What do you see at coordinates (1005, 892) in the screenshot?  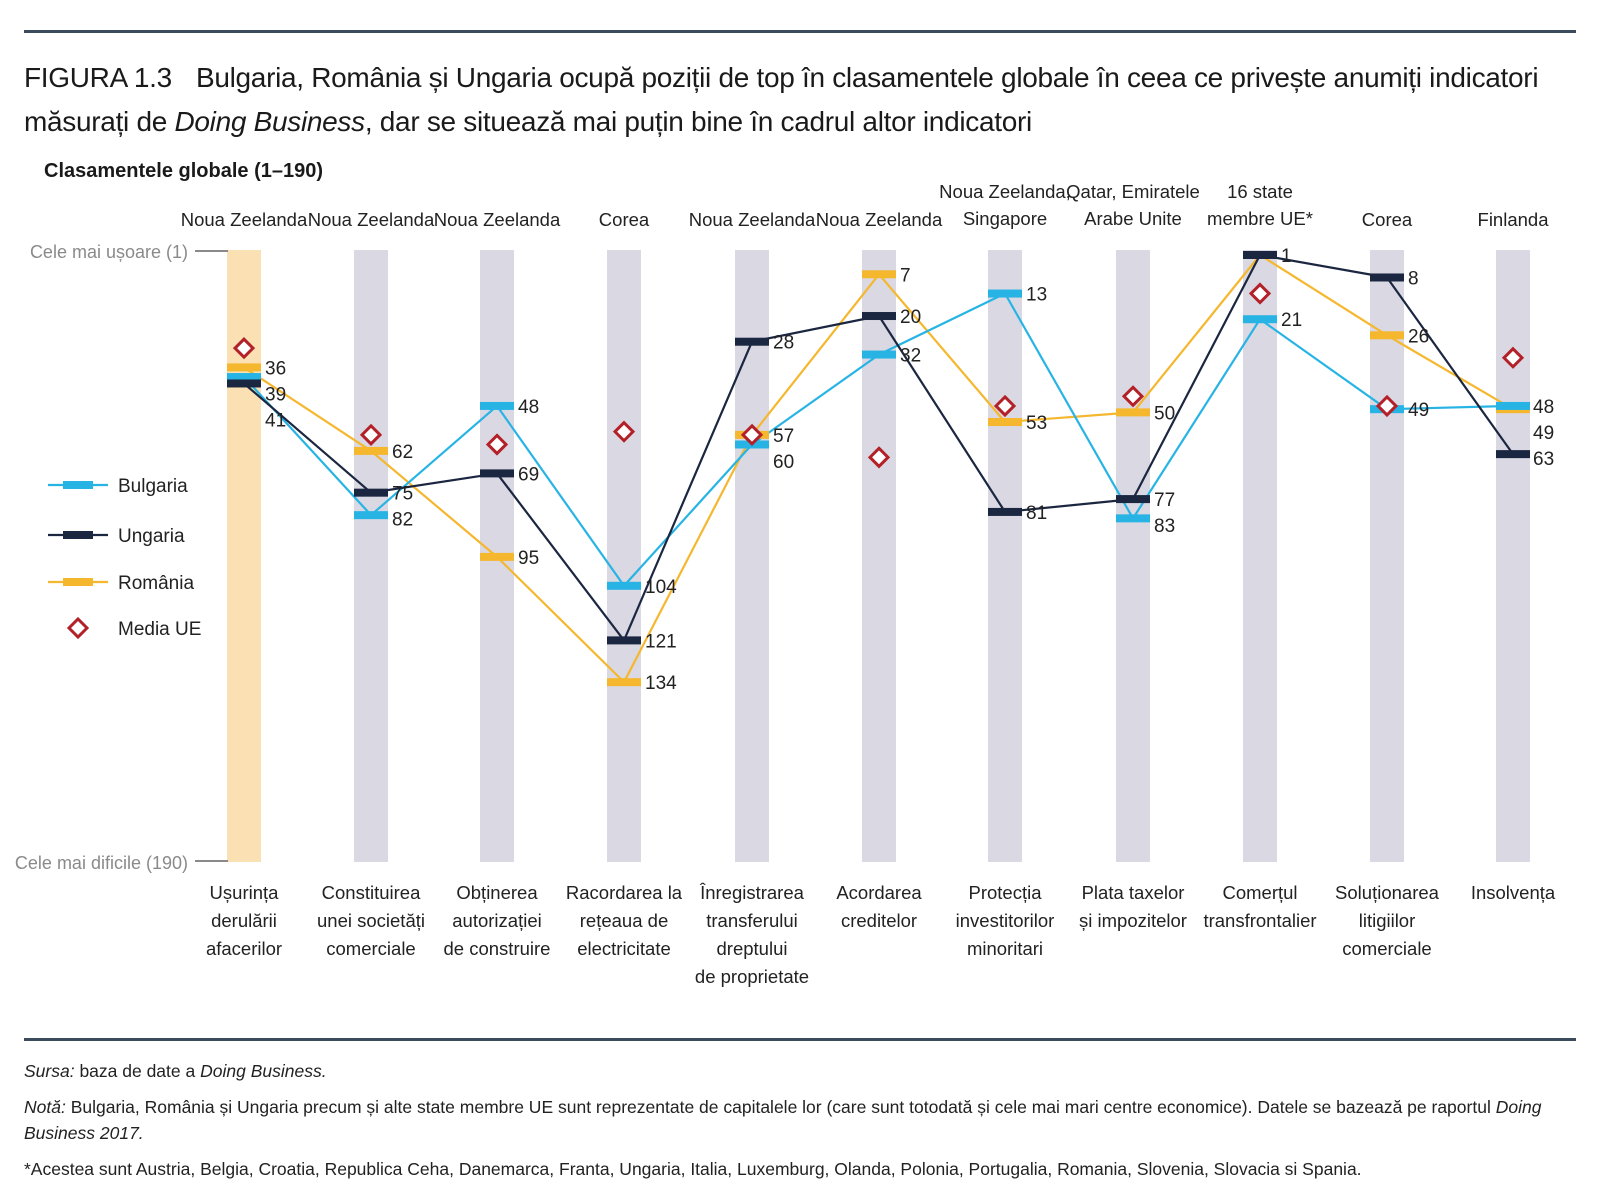 I see `category-label: Protecția` at bounding box center [1005, 892].